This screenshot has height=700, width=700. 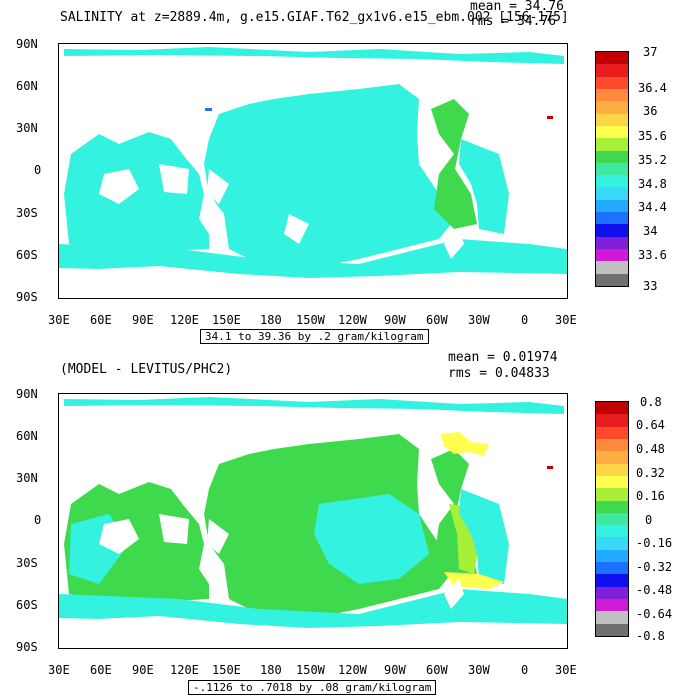 What do you see at coordinates (143, 670) in the screenshot?
I see `panel2-lon-2: 90E` at bounding box center [143, 670].